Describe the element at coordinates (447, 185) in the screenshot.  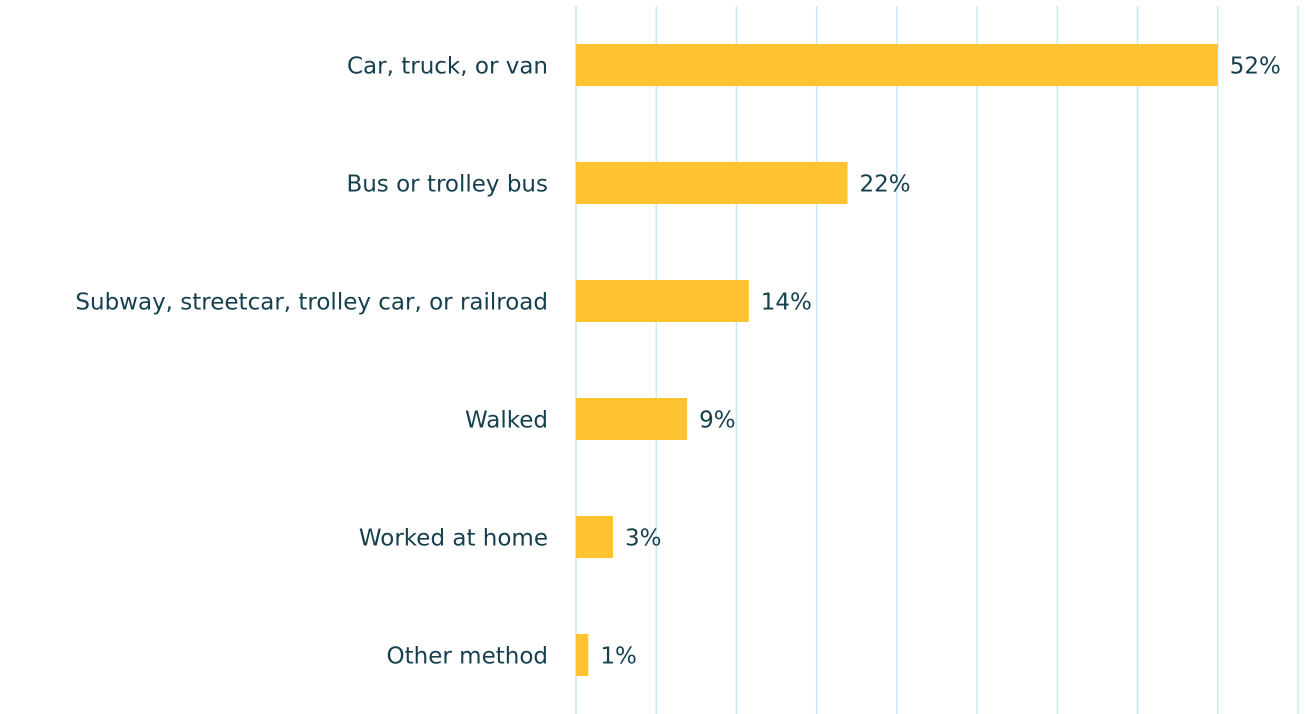
I see `category-label: Bus or trolley bus` at that location.